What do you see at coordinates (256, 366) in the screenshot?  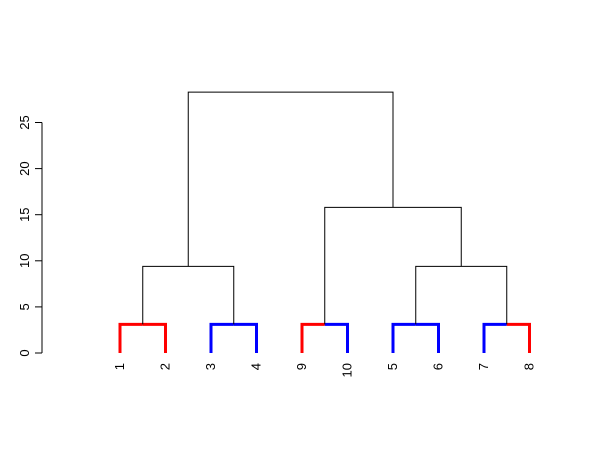 I see `leaf-label: 4` at bounding box center [256, 366].